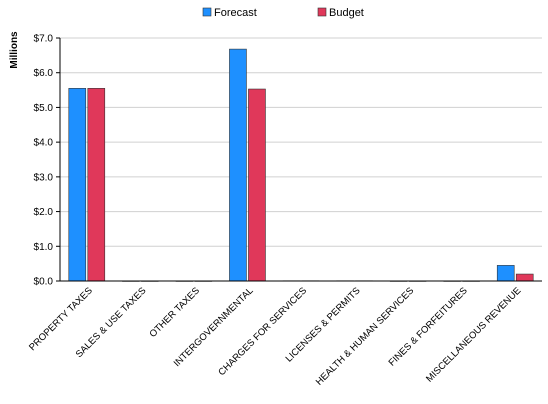 The height and width of the screenshot is (404, 548). I want to click on legend-swatch-forecast, so click(207, 12).